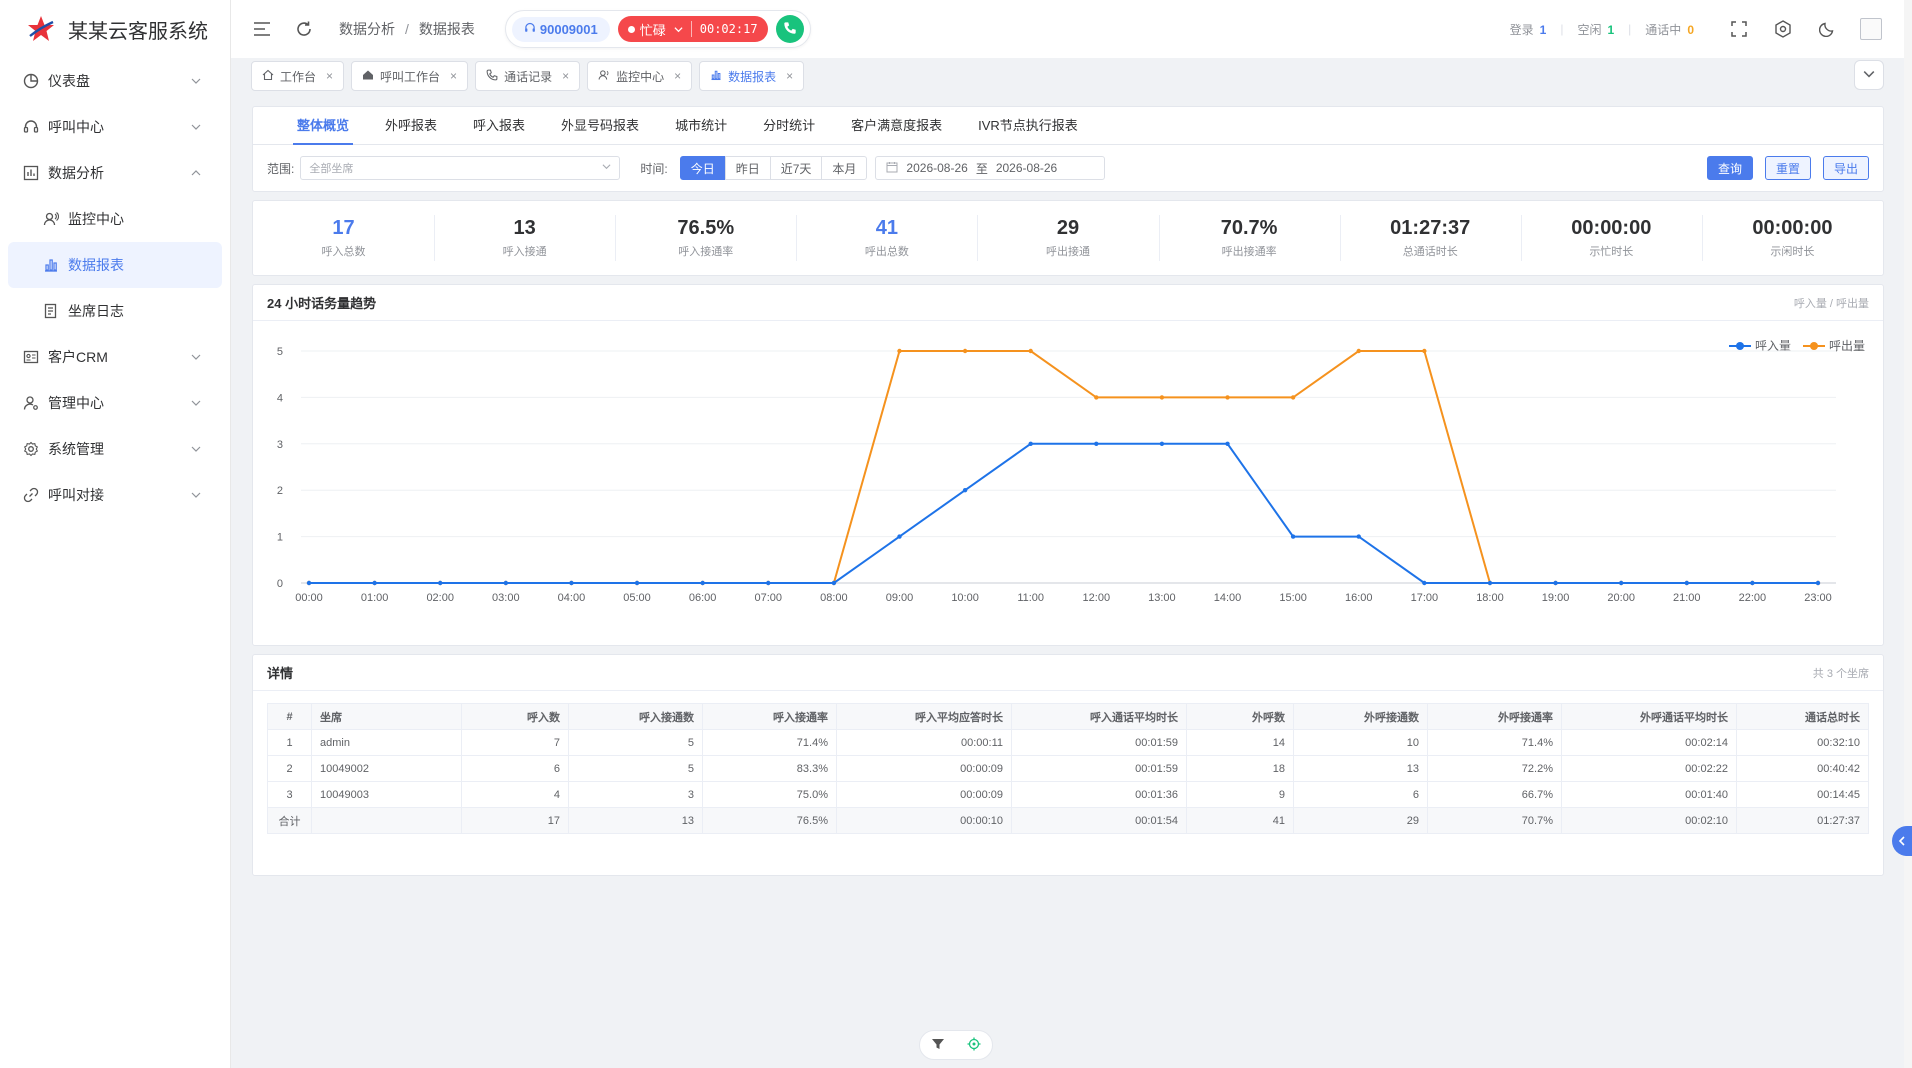 Image resolution: width=1912 pixels, height=1068 pixels. I want to click on range-today: 今日, so click(702, 168).